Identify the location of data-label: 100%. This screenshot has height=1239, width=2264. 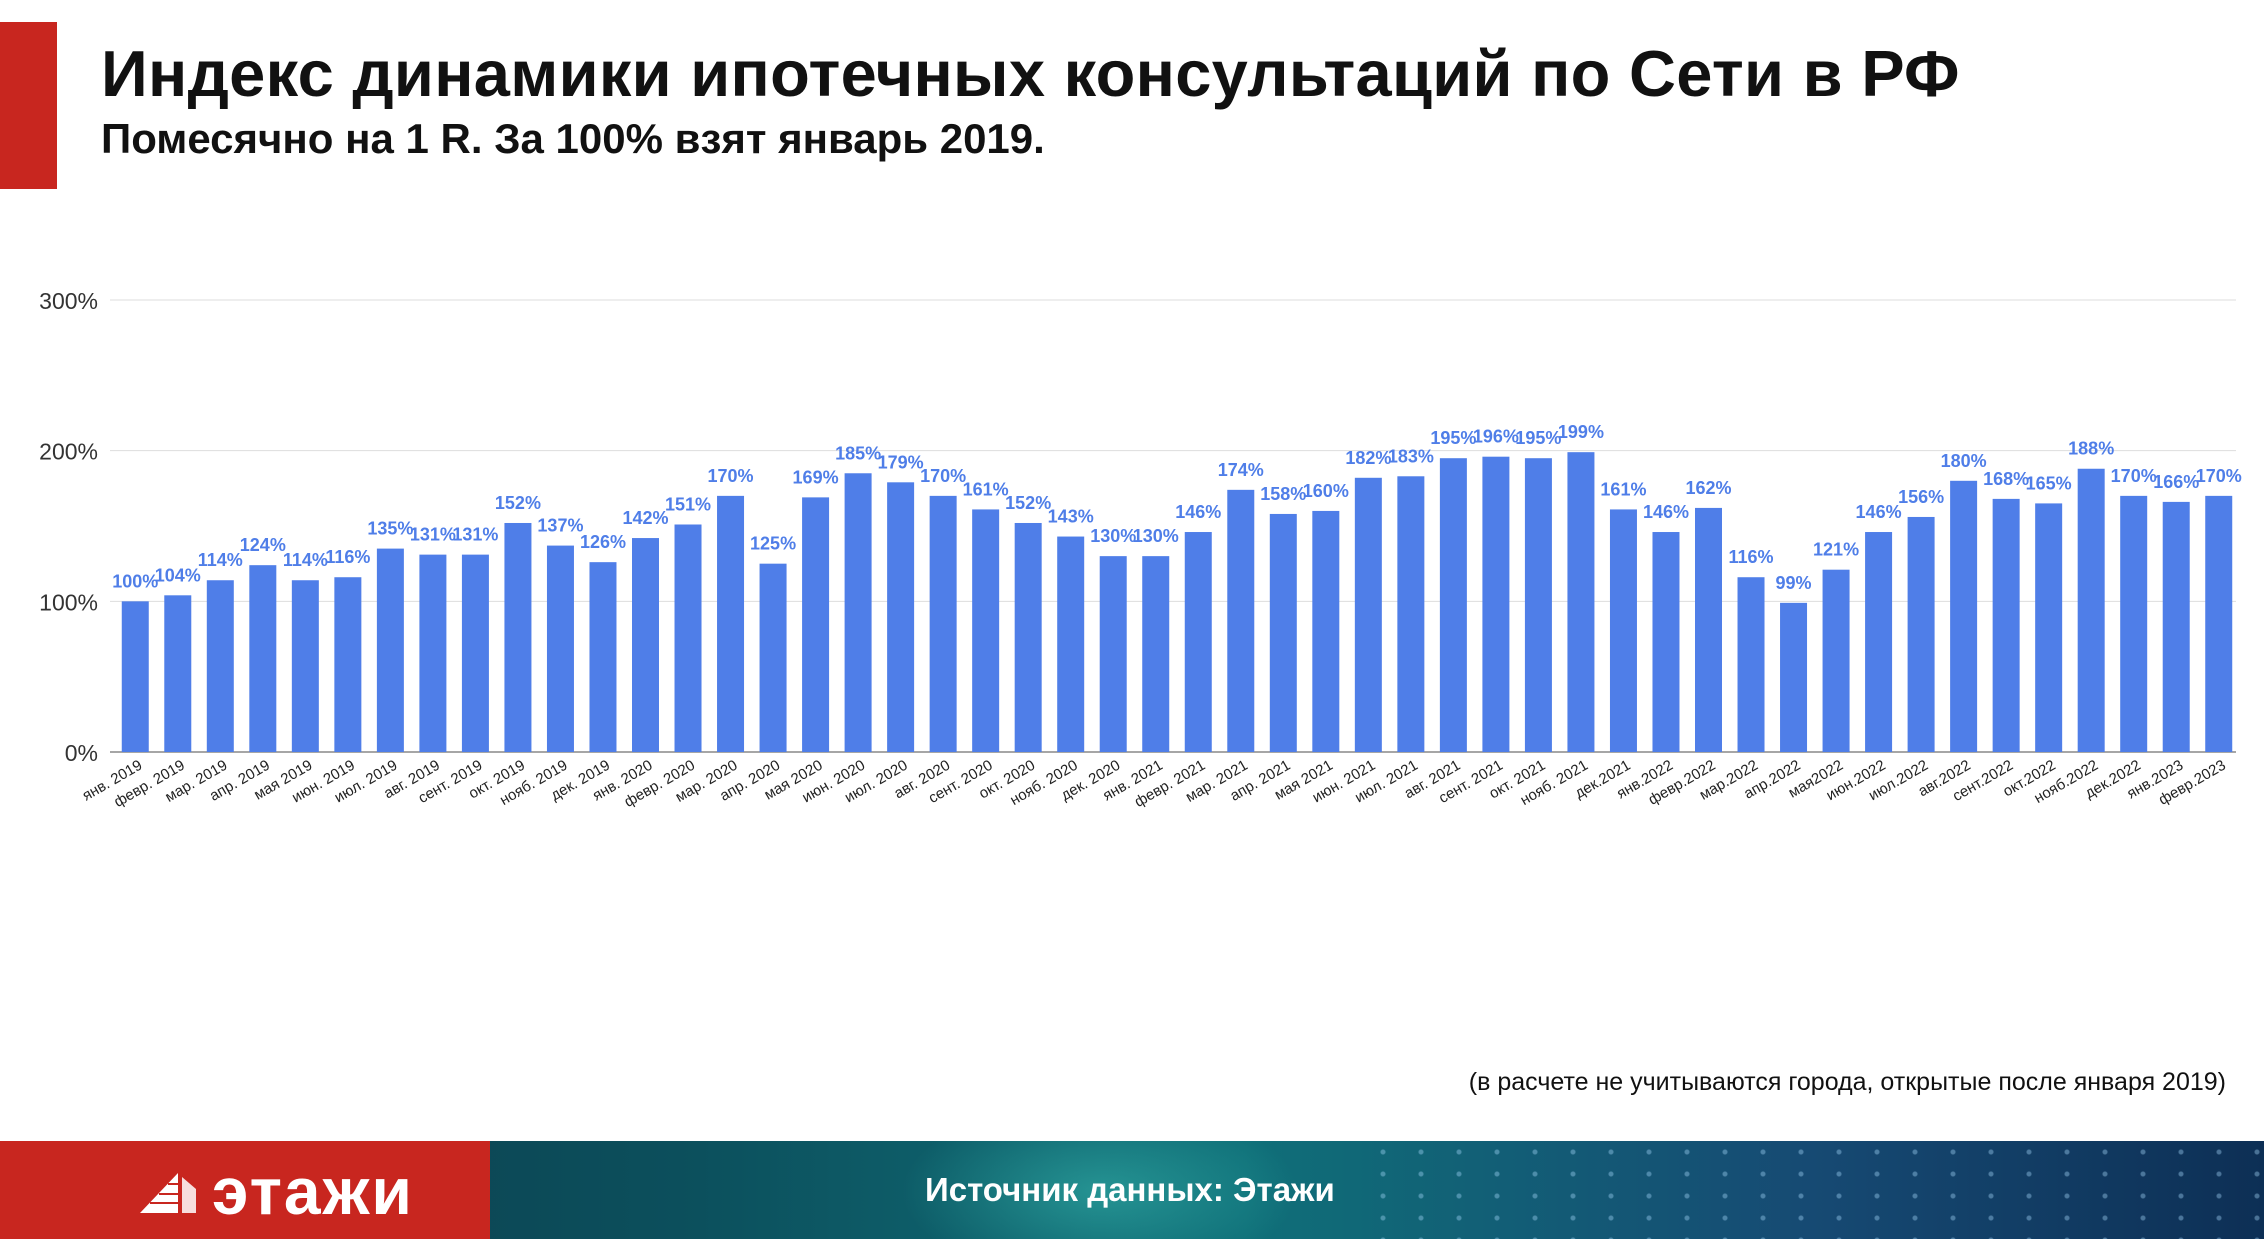
(135, 581).